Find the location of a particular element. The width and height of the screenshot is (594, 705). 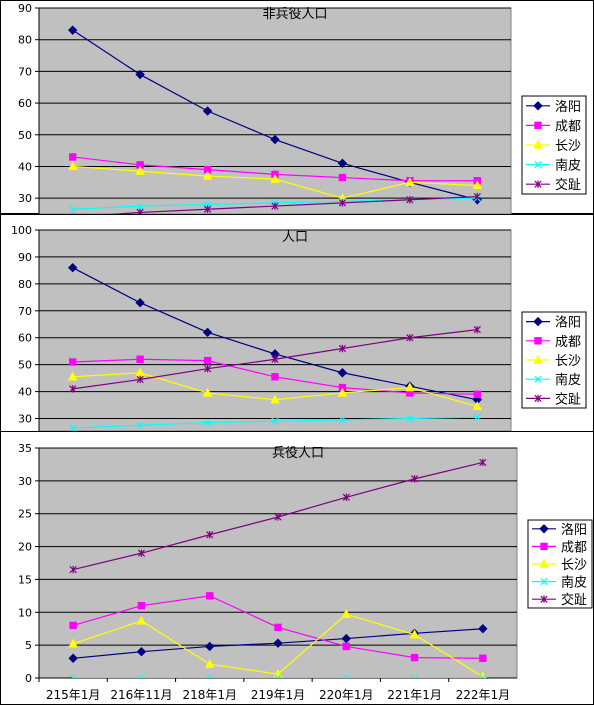

chart-title: 人口 is located at coordinates (295, 237).